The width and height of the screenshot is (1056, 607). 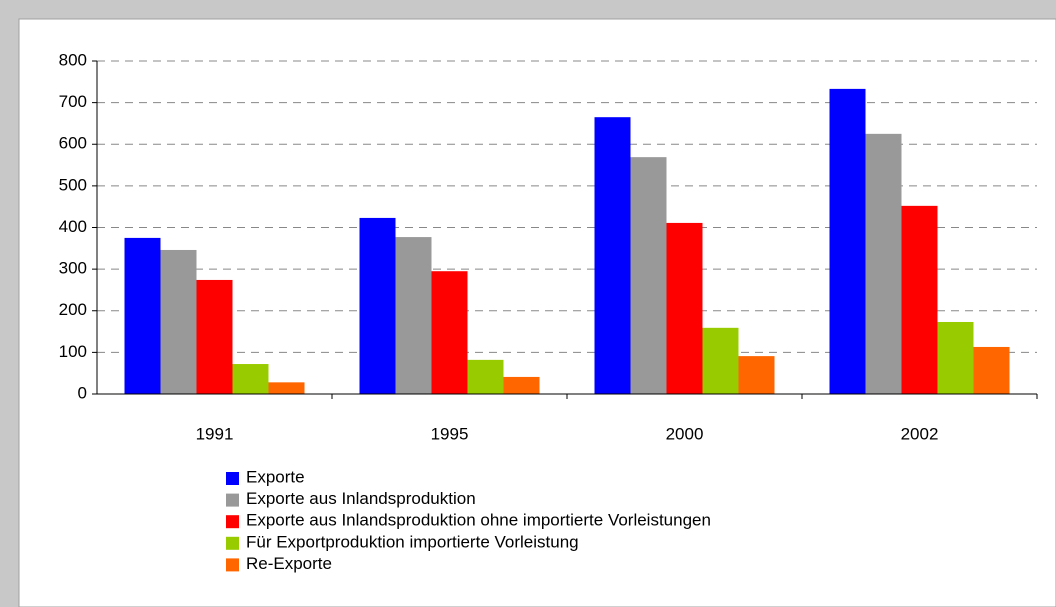 What do you see at coordinates (73, 226) in the screenshot?
I see `y-tick-label: 400` at bounding box center [73, 226].